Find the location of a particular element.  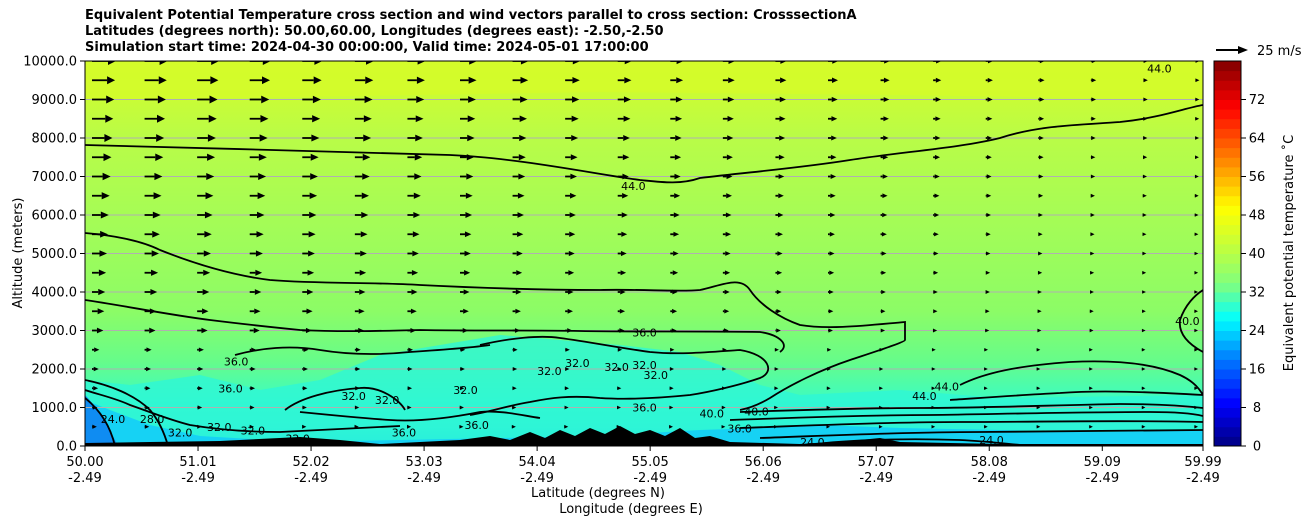

quiver-key-arrow-head is located at coordinates (1243, 50).